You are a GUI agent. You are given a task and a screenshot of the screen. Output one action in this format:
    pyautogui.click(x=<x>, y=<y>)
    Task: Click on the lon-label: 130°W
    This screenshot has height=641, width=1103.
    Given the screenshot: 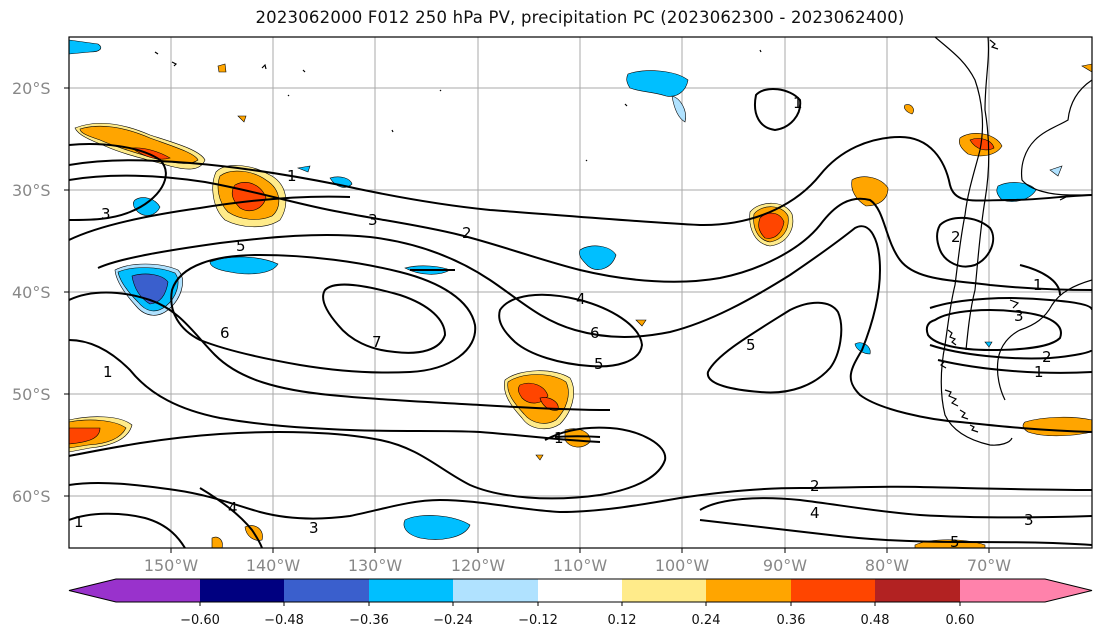 What is the action you would take?
    pyautogui.click(x=375, y=565)
    